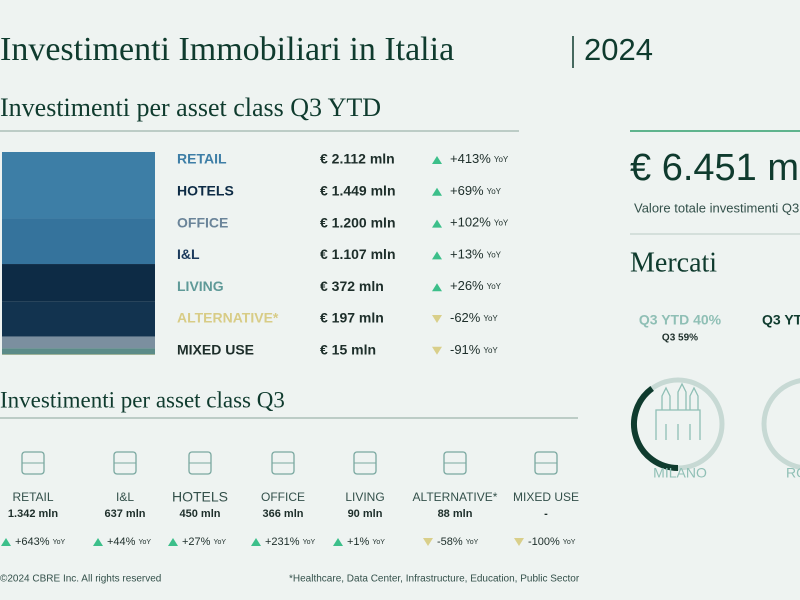 Image resolution: width=800 pixels, height=600 pixels. Describe the element at coordinates (780, 424) in the screenshot. I see `gauge-track` at that location.